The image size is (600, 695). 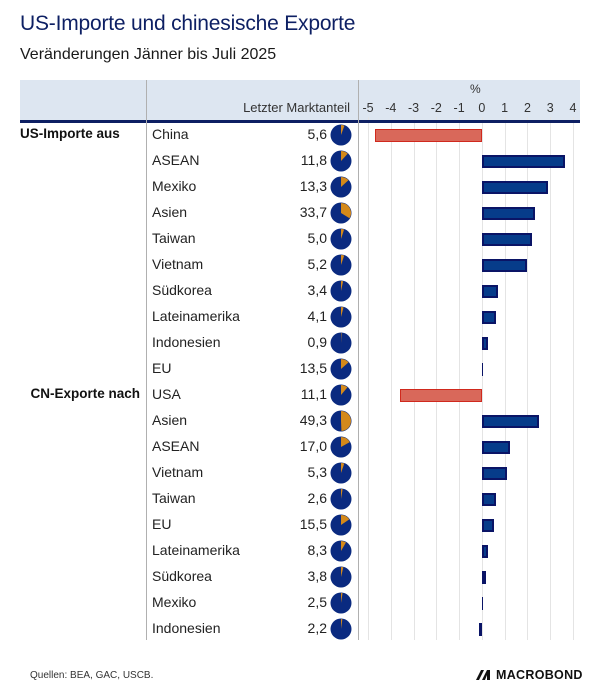 What do you see at coordinates (313, 212) in the screenshot?
I see `row-share-value: 33,7` at bounding box center [313, 212].